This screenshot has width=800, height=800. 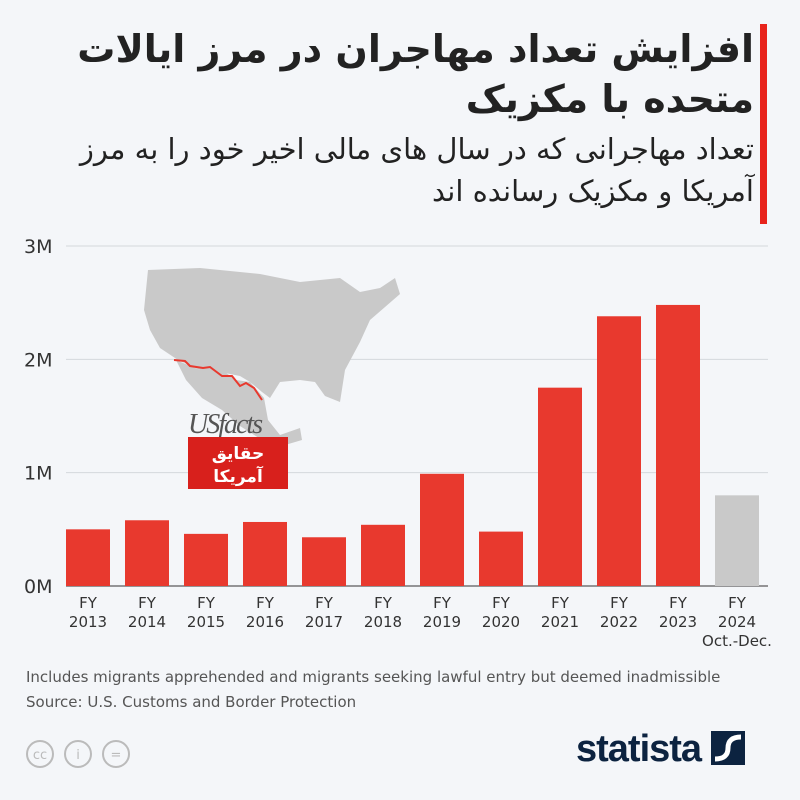 I want to click on x-tick-label: 2021, so click(x=560, y=622).